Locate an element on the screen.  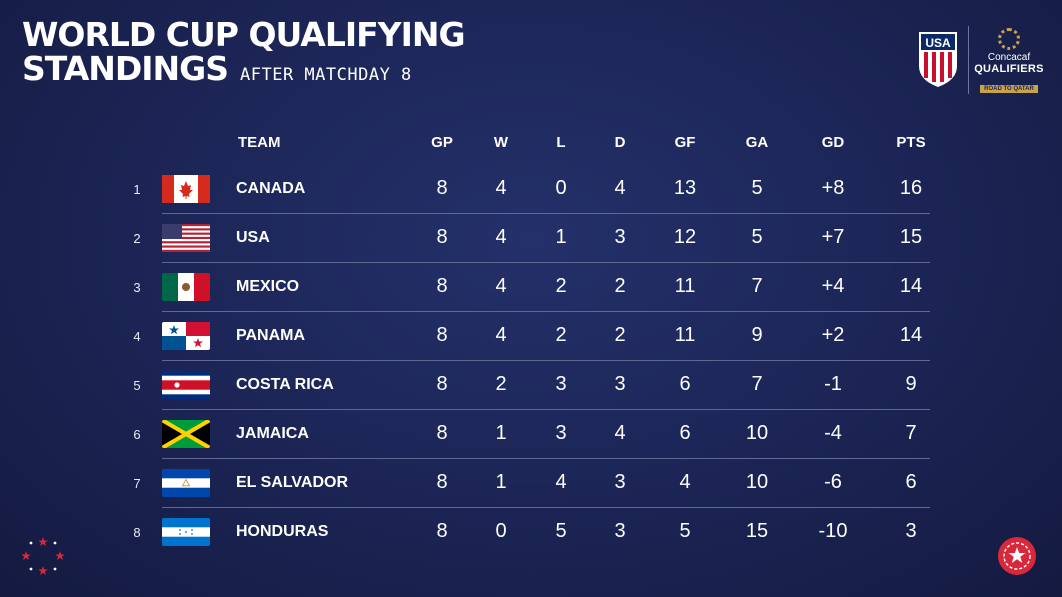
cell-gf: 4 is located at coordinates (685, 482).